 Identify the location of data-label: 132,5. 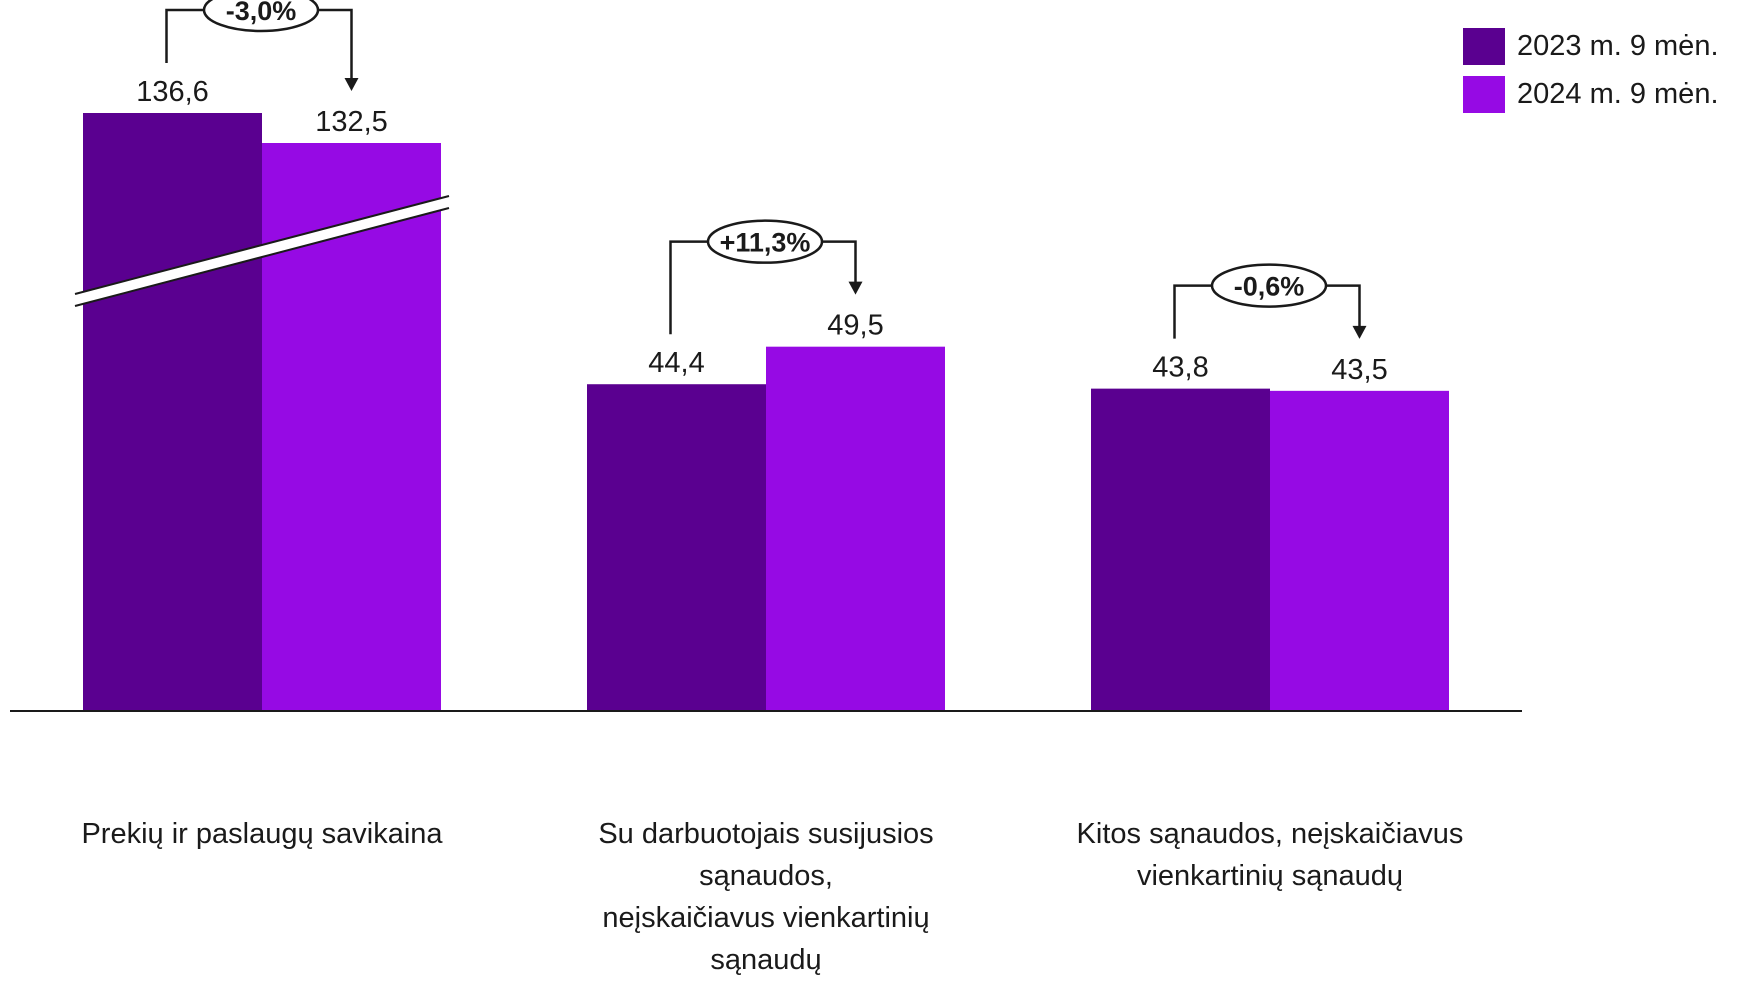
(351, 122).